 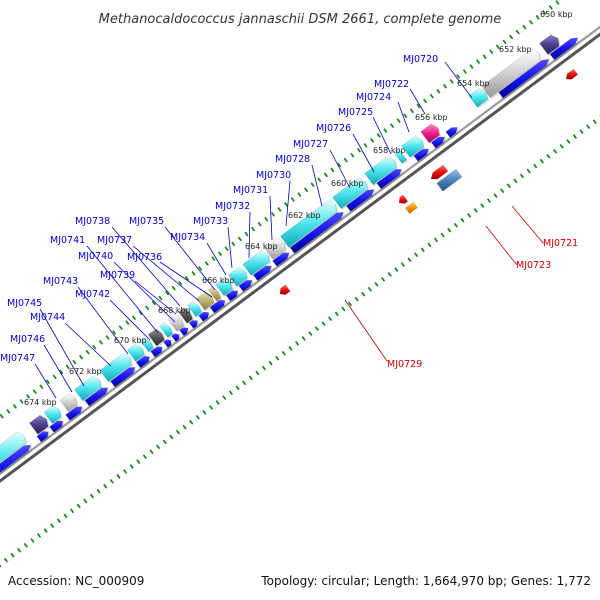 I want to click on gene-label-mj0731: MJ0731, so click(x=250, y=190).